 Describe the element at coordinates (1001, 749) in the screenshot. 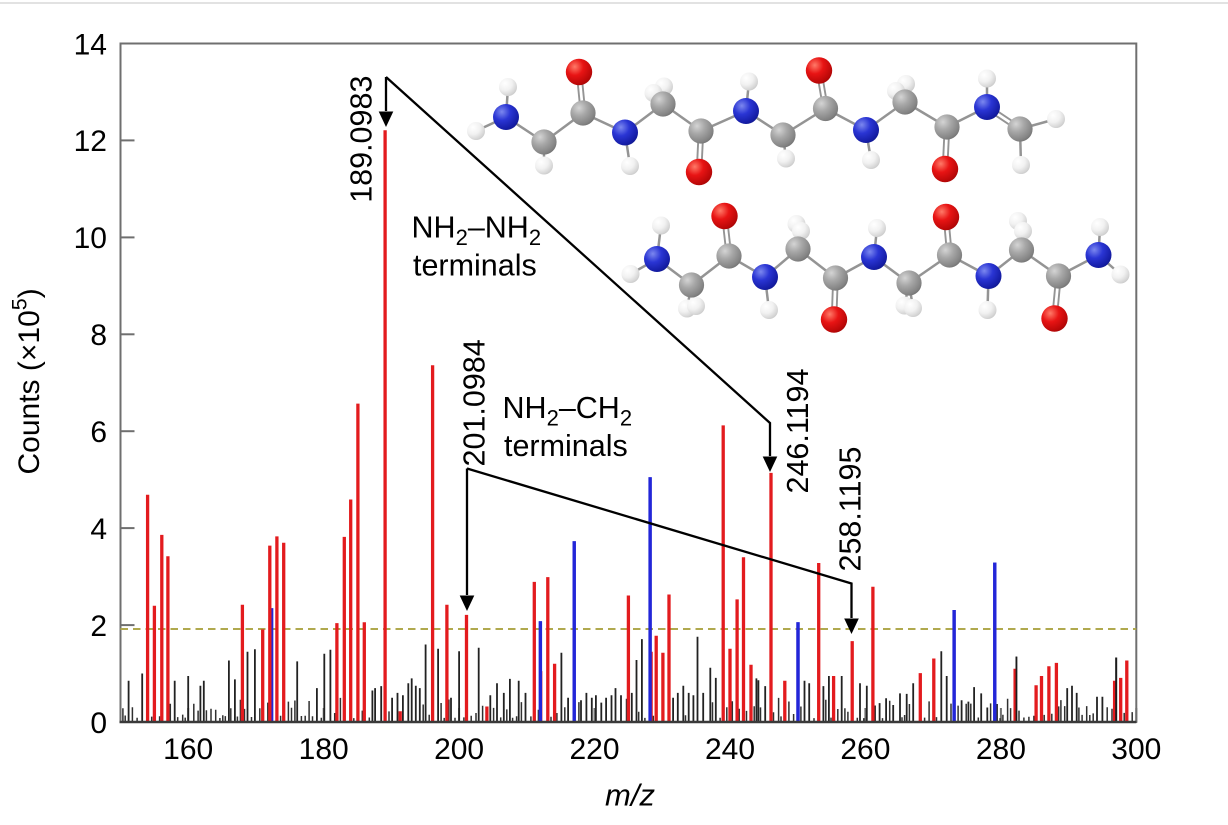

I see `svg-text: 280` at that location.